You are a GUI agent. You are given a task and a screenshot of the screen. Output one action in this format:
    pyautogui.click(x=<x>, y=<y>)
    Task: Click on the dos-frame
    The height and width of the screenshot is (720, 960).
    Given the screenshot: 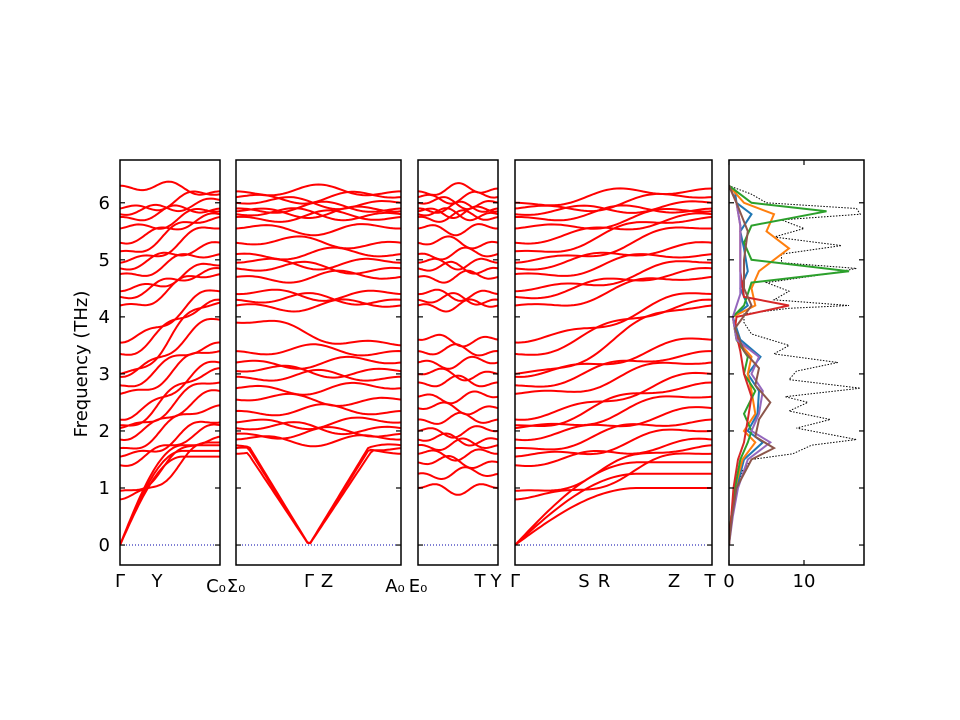 What is the action you would take?
    pyautogui.click(x=796, y=362)
    